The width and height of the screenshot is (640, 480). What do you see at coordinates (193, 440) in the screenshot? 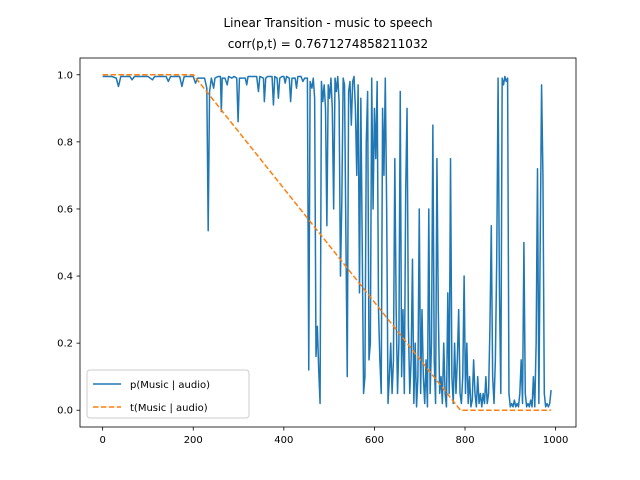
I see `x-tick-label: 200` at bounding box center [193, 440].